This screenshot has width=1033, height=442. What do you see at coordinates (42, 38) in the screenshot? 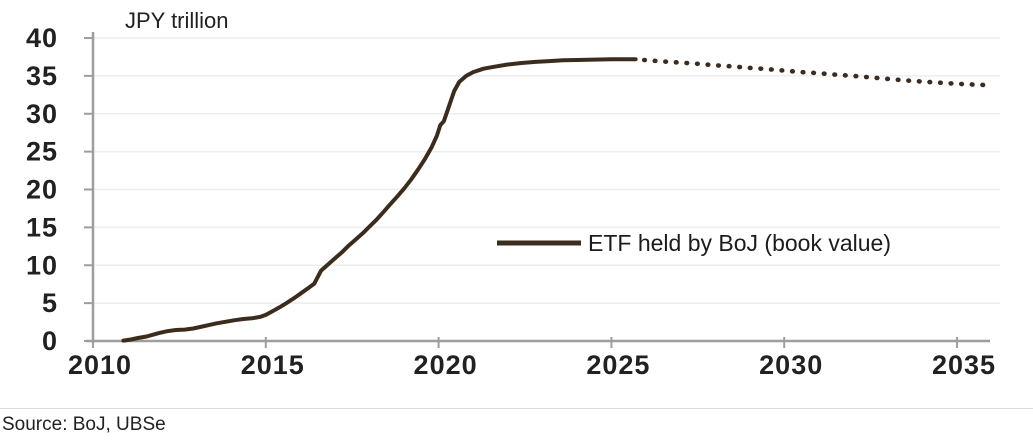
I see `y-tick-label: 40` at bounding box center [42, 38].